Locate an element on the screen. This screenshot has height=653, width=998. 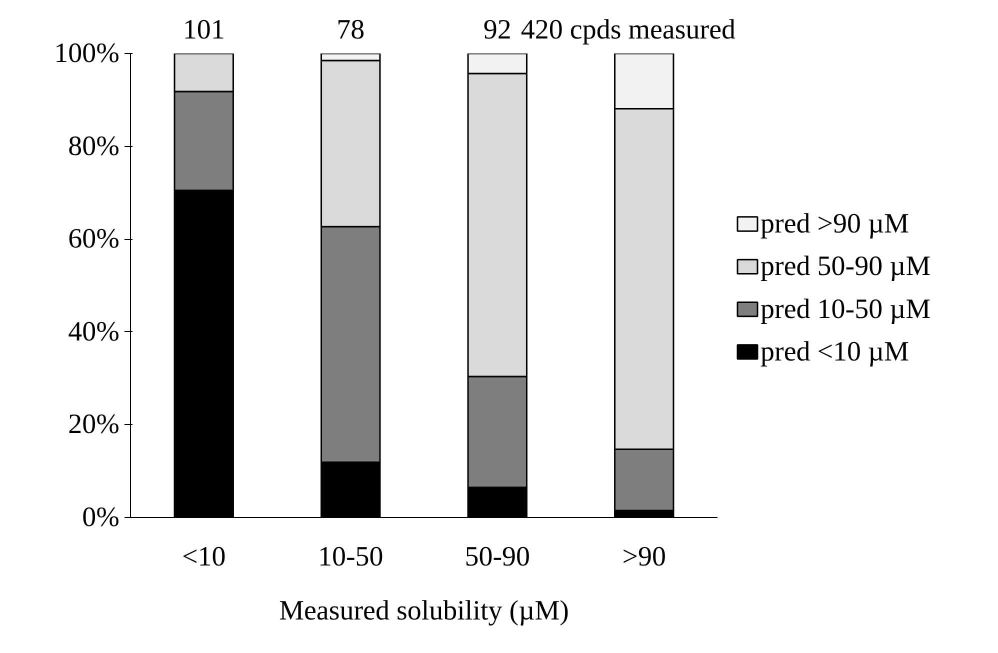
legend-label: pred 10-50 µM is located at coordinates (845, 309).